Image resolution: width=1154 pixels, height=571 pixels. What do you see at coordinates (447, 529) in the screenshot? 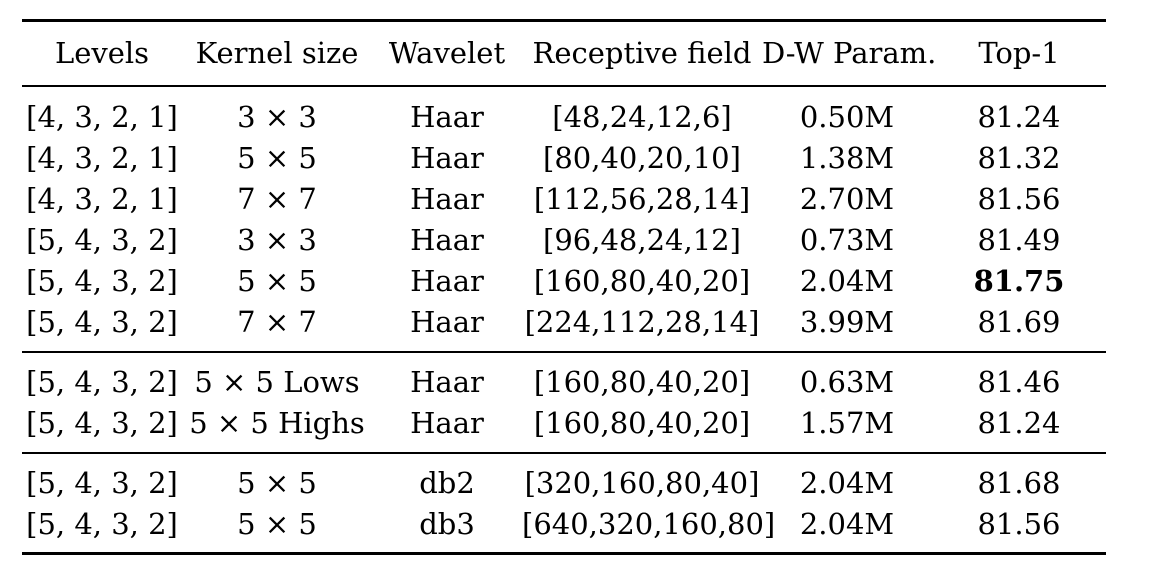
I see `cell-wavelet: db3` at bounding box center [447, 529].